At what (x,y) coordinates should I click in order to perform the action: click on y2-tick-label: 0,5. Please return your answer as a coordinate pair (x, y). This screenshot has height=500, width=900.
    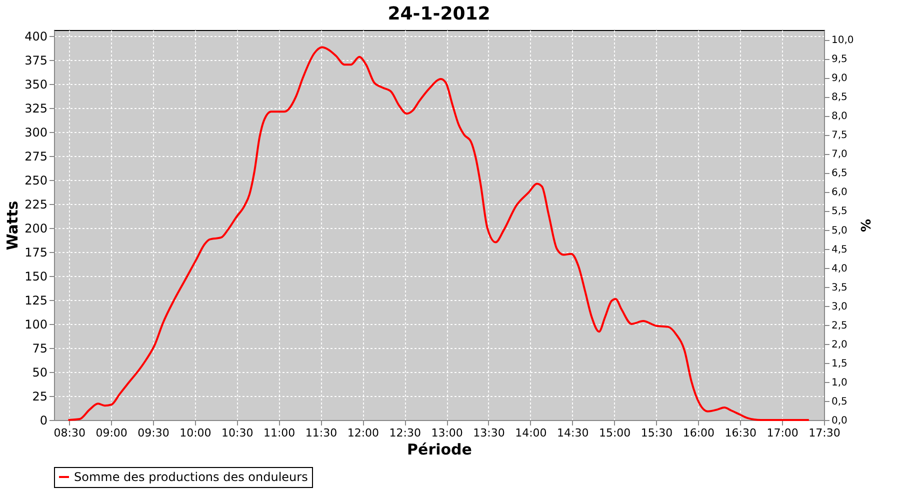
    Looking at the image, I should click on (840, 402).